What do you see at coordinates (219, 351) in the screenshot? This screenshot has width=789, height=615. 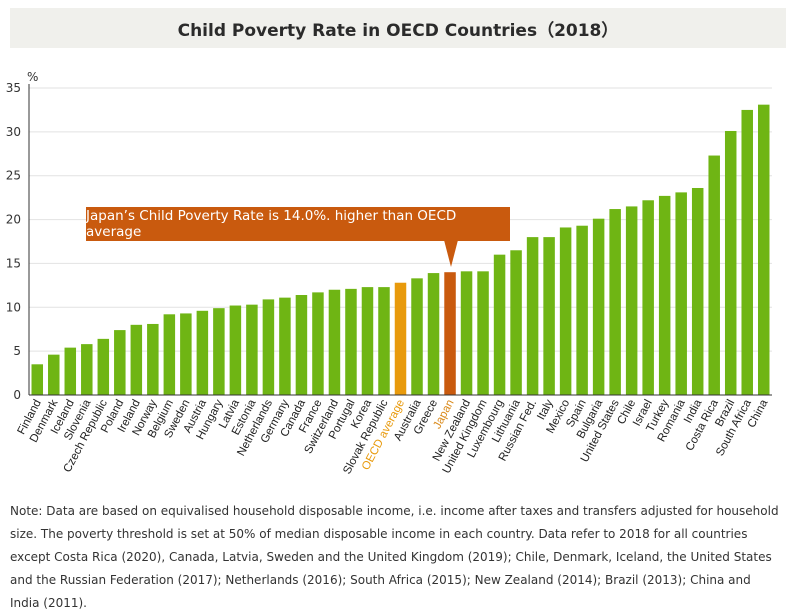 I see `bar-hungary` at bounding box center [219, 351].